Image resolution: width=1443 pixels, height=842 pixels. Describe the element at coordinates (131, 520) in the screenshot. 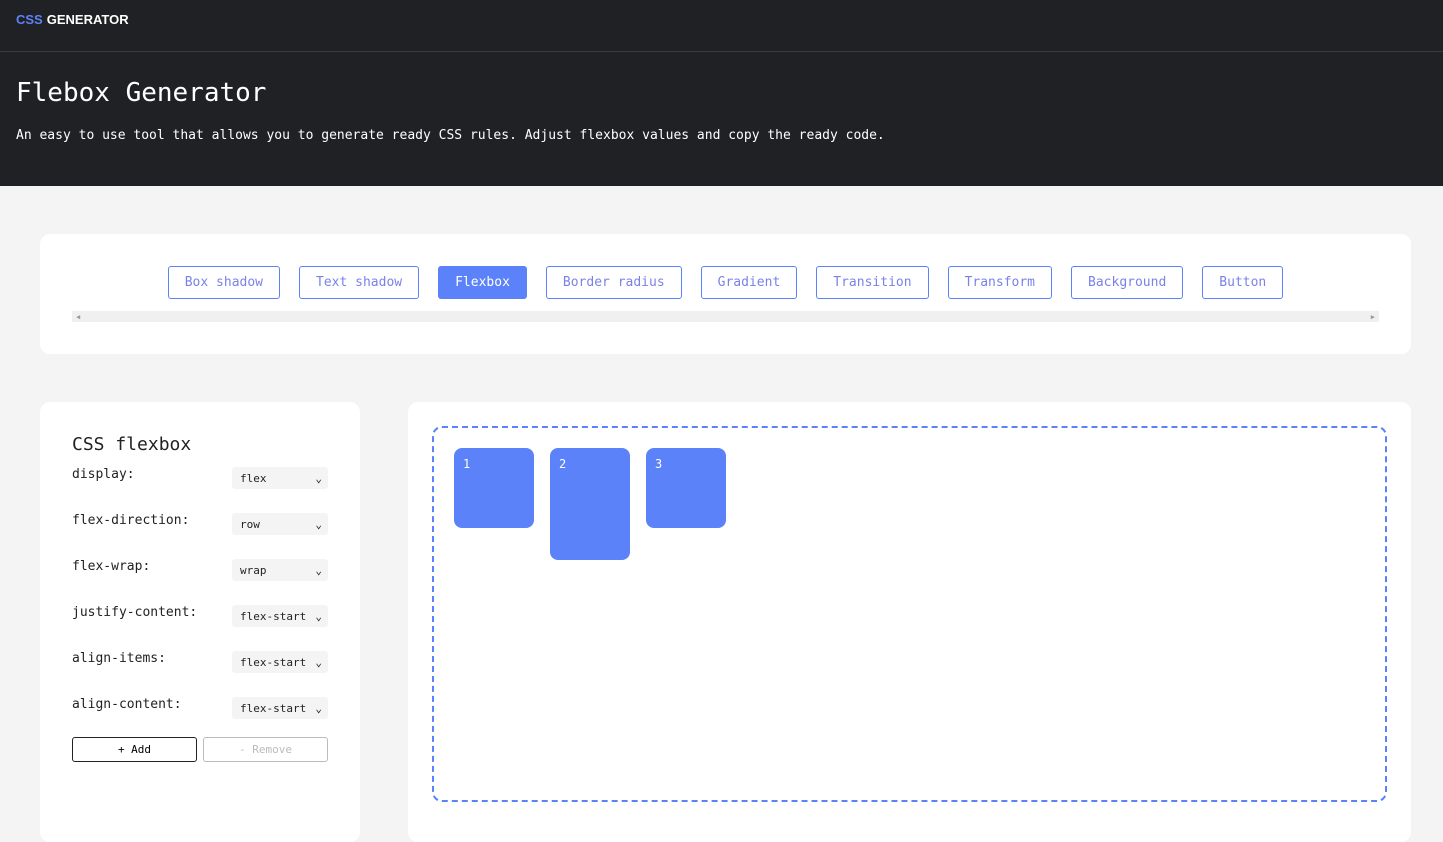

I see `prop-label: flex-direction:` at that location.